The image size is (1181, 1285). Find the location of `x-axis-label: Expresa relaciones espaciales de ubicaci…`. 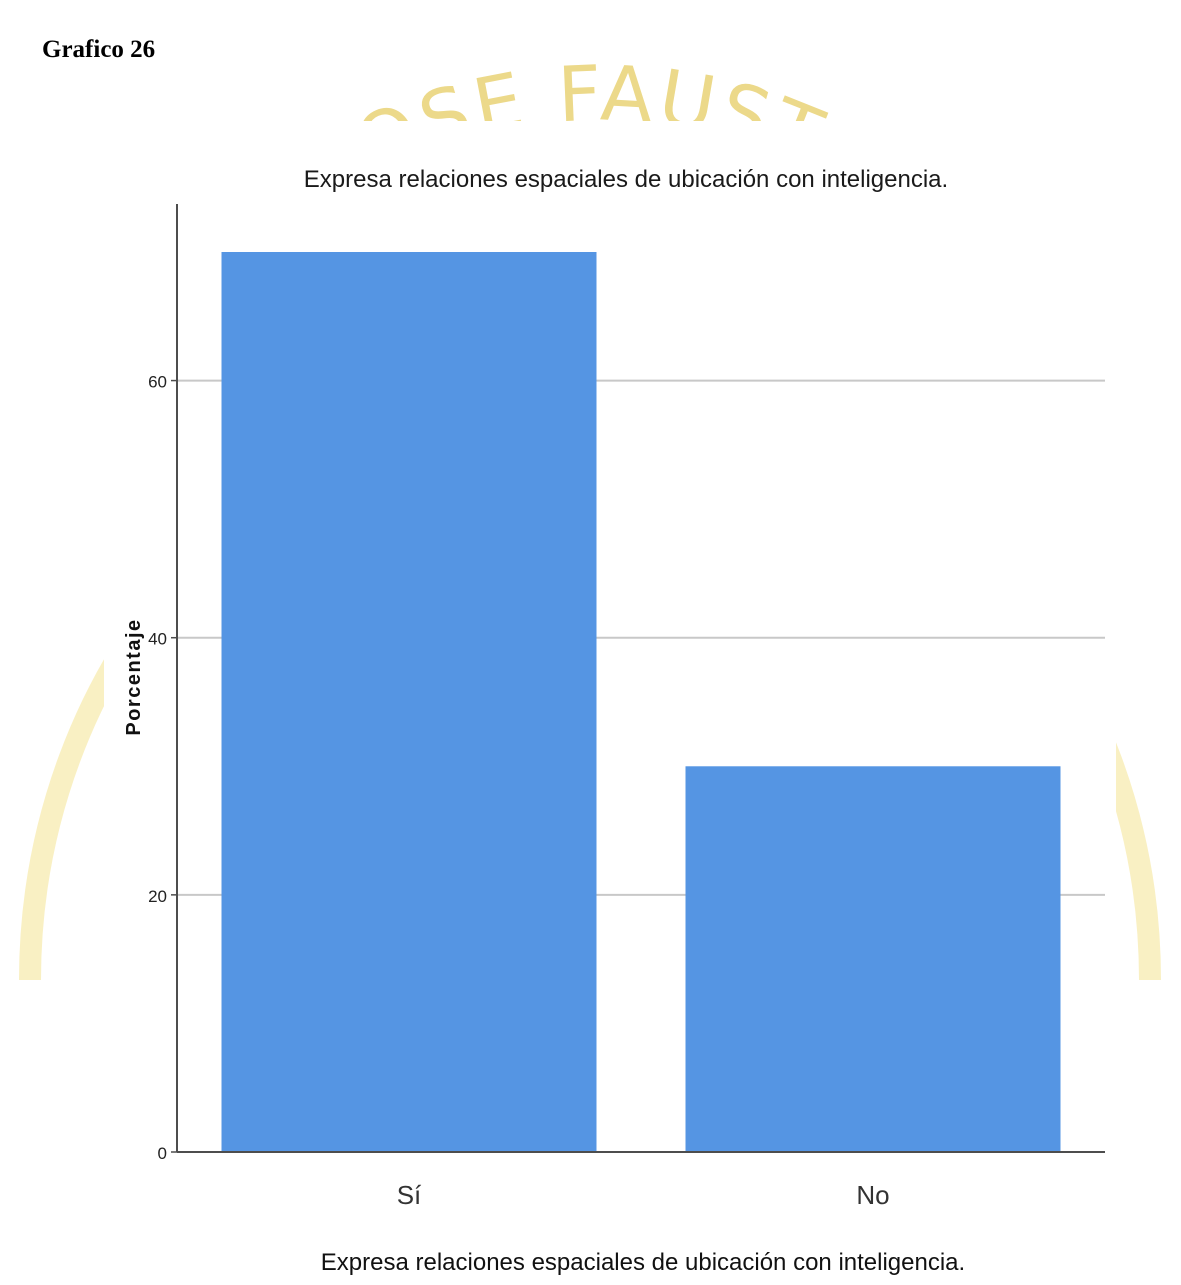

x-axis-label: Expresa relaciones espaciales de ubicaci… is located at coordinates (643, 1262).